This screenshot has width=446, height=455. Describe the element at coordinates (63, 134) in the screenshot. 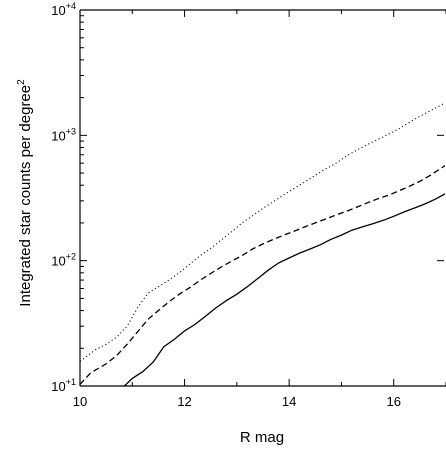

I see `y-tick-label: 10+3` at that location.